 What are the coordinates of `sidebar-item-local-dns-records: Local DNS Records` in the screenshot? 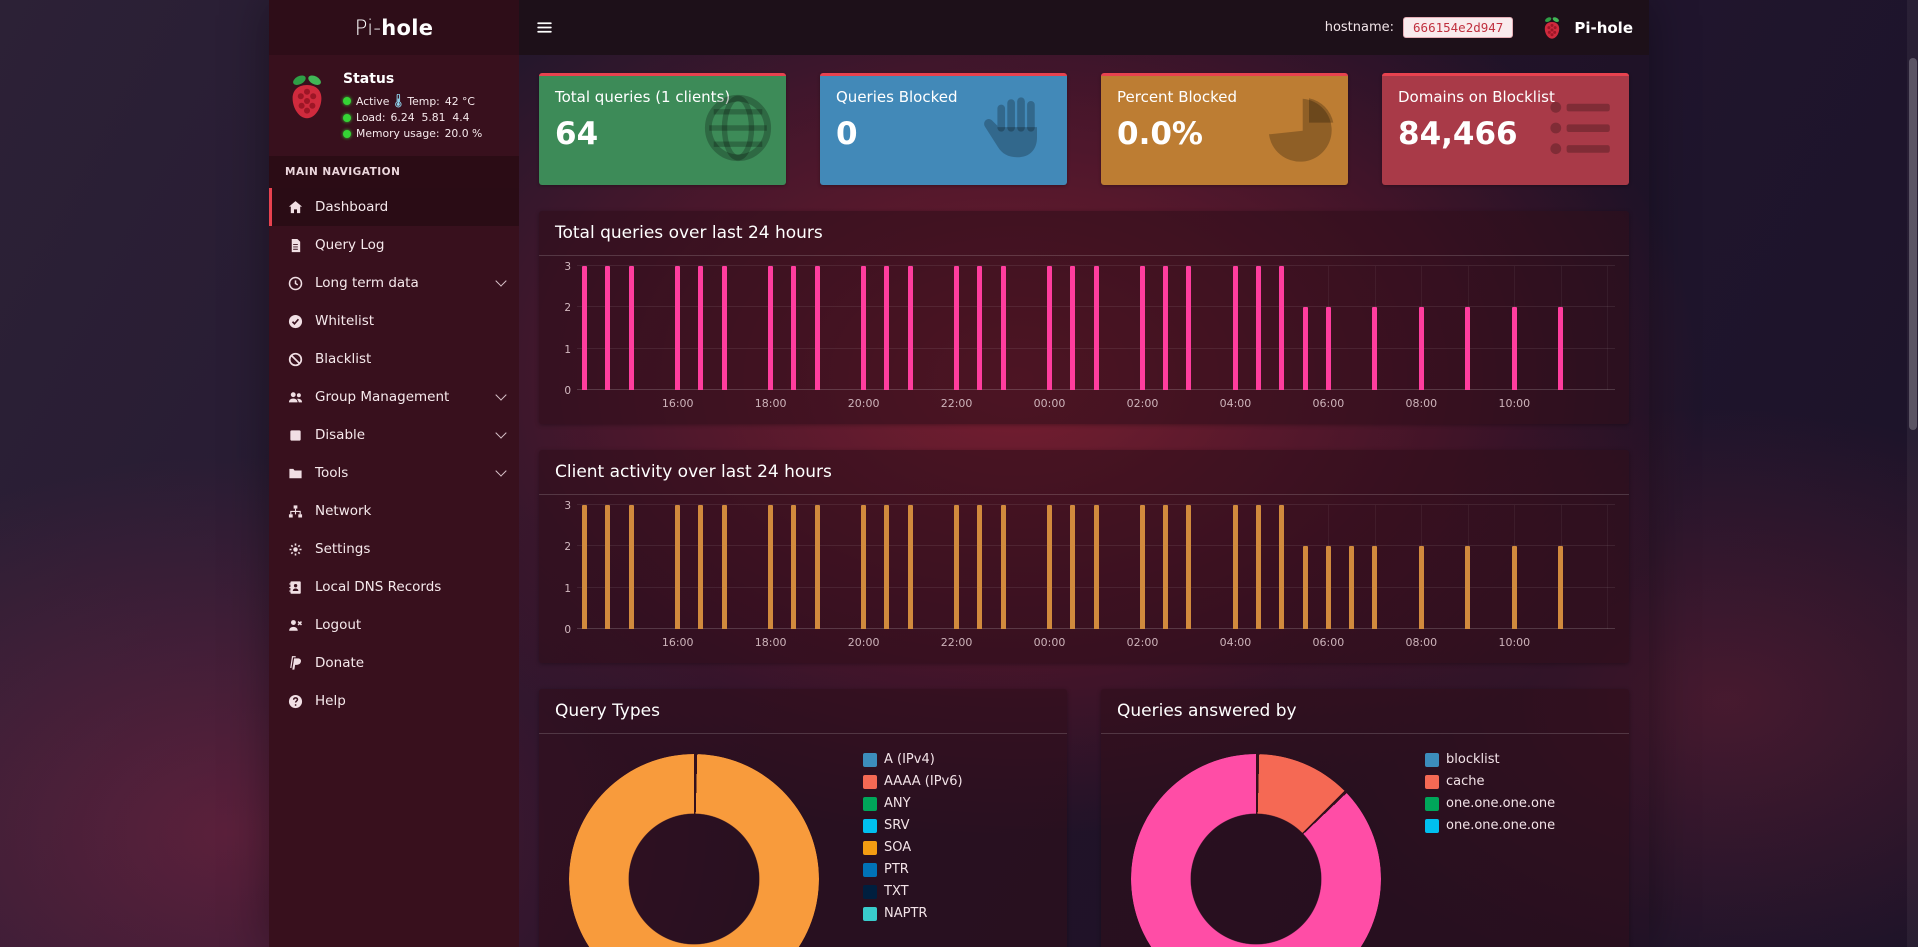 It's located at (394, 587).